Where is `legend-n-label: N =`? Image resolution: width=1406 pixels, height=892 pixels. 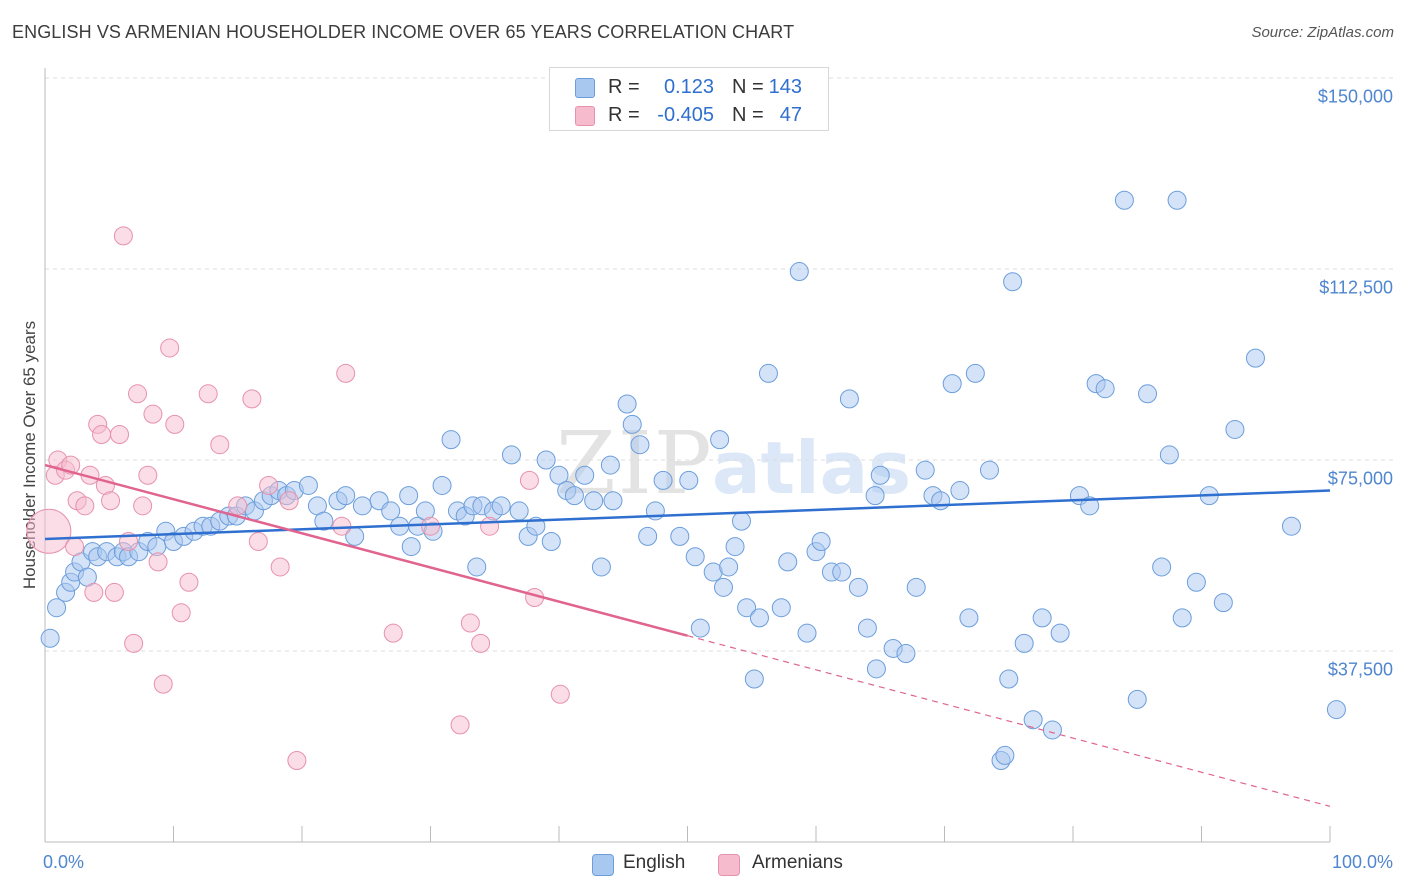
legend-n-label: N = is located at coordinates (748, 87).